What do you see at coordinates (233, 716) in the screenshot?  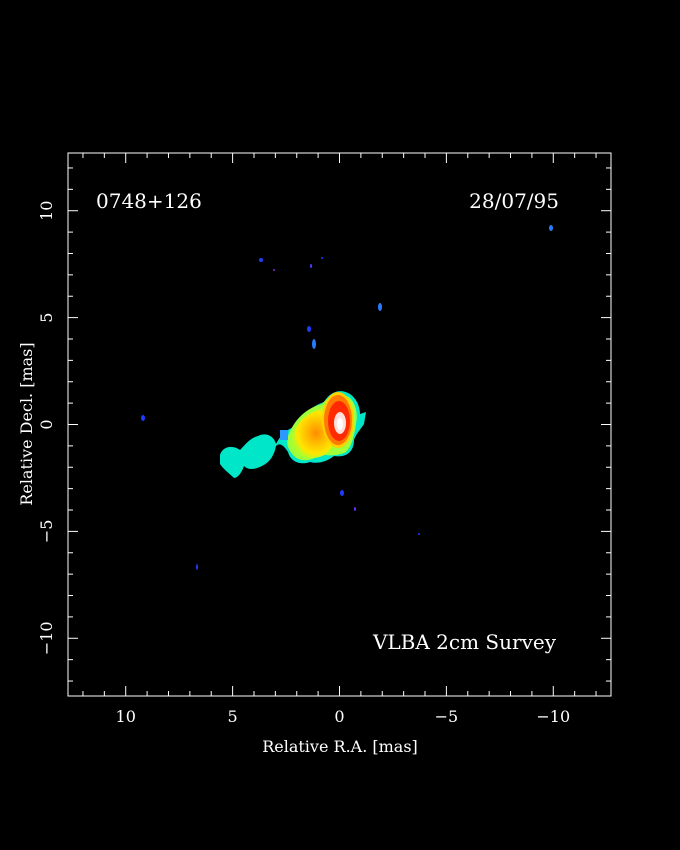 I see `x-tick-label: 5` at bounding box center [233, 716].